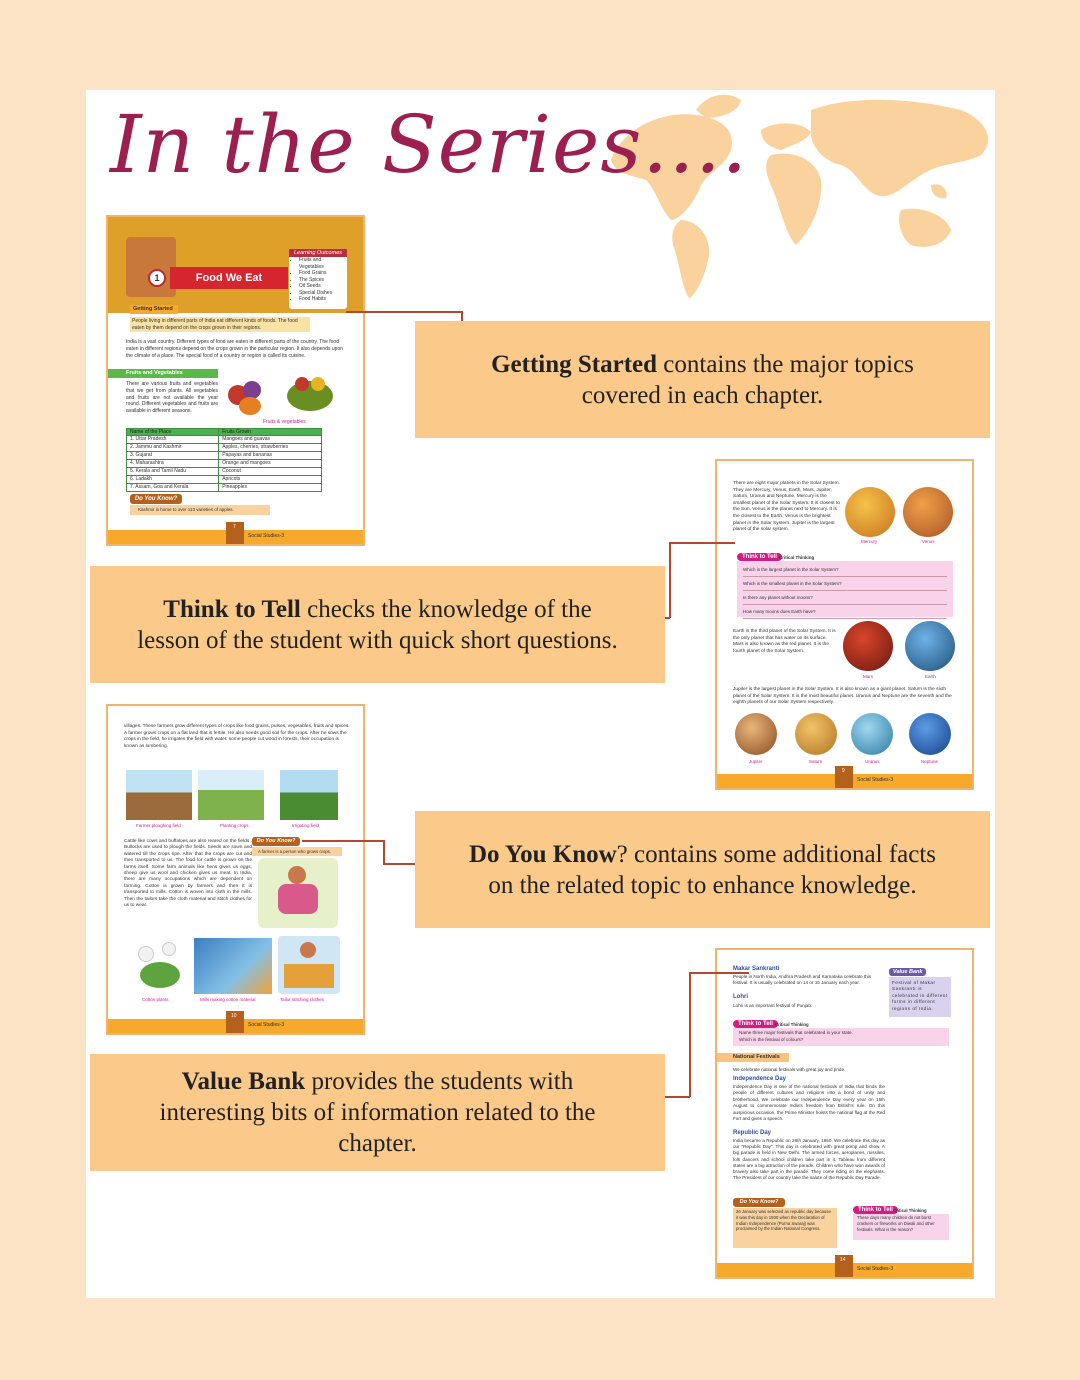 Image resolution: width=1080 pixels, height=1380 pixels. Describe the element at coordinates (270, 471) in the screenshot. I see `table-cell-fruits: Coconut` at that location.